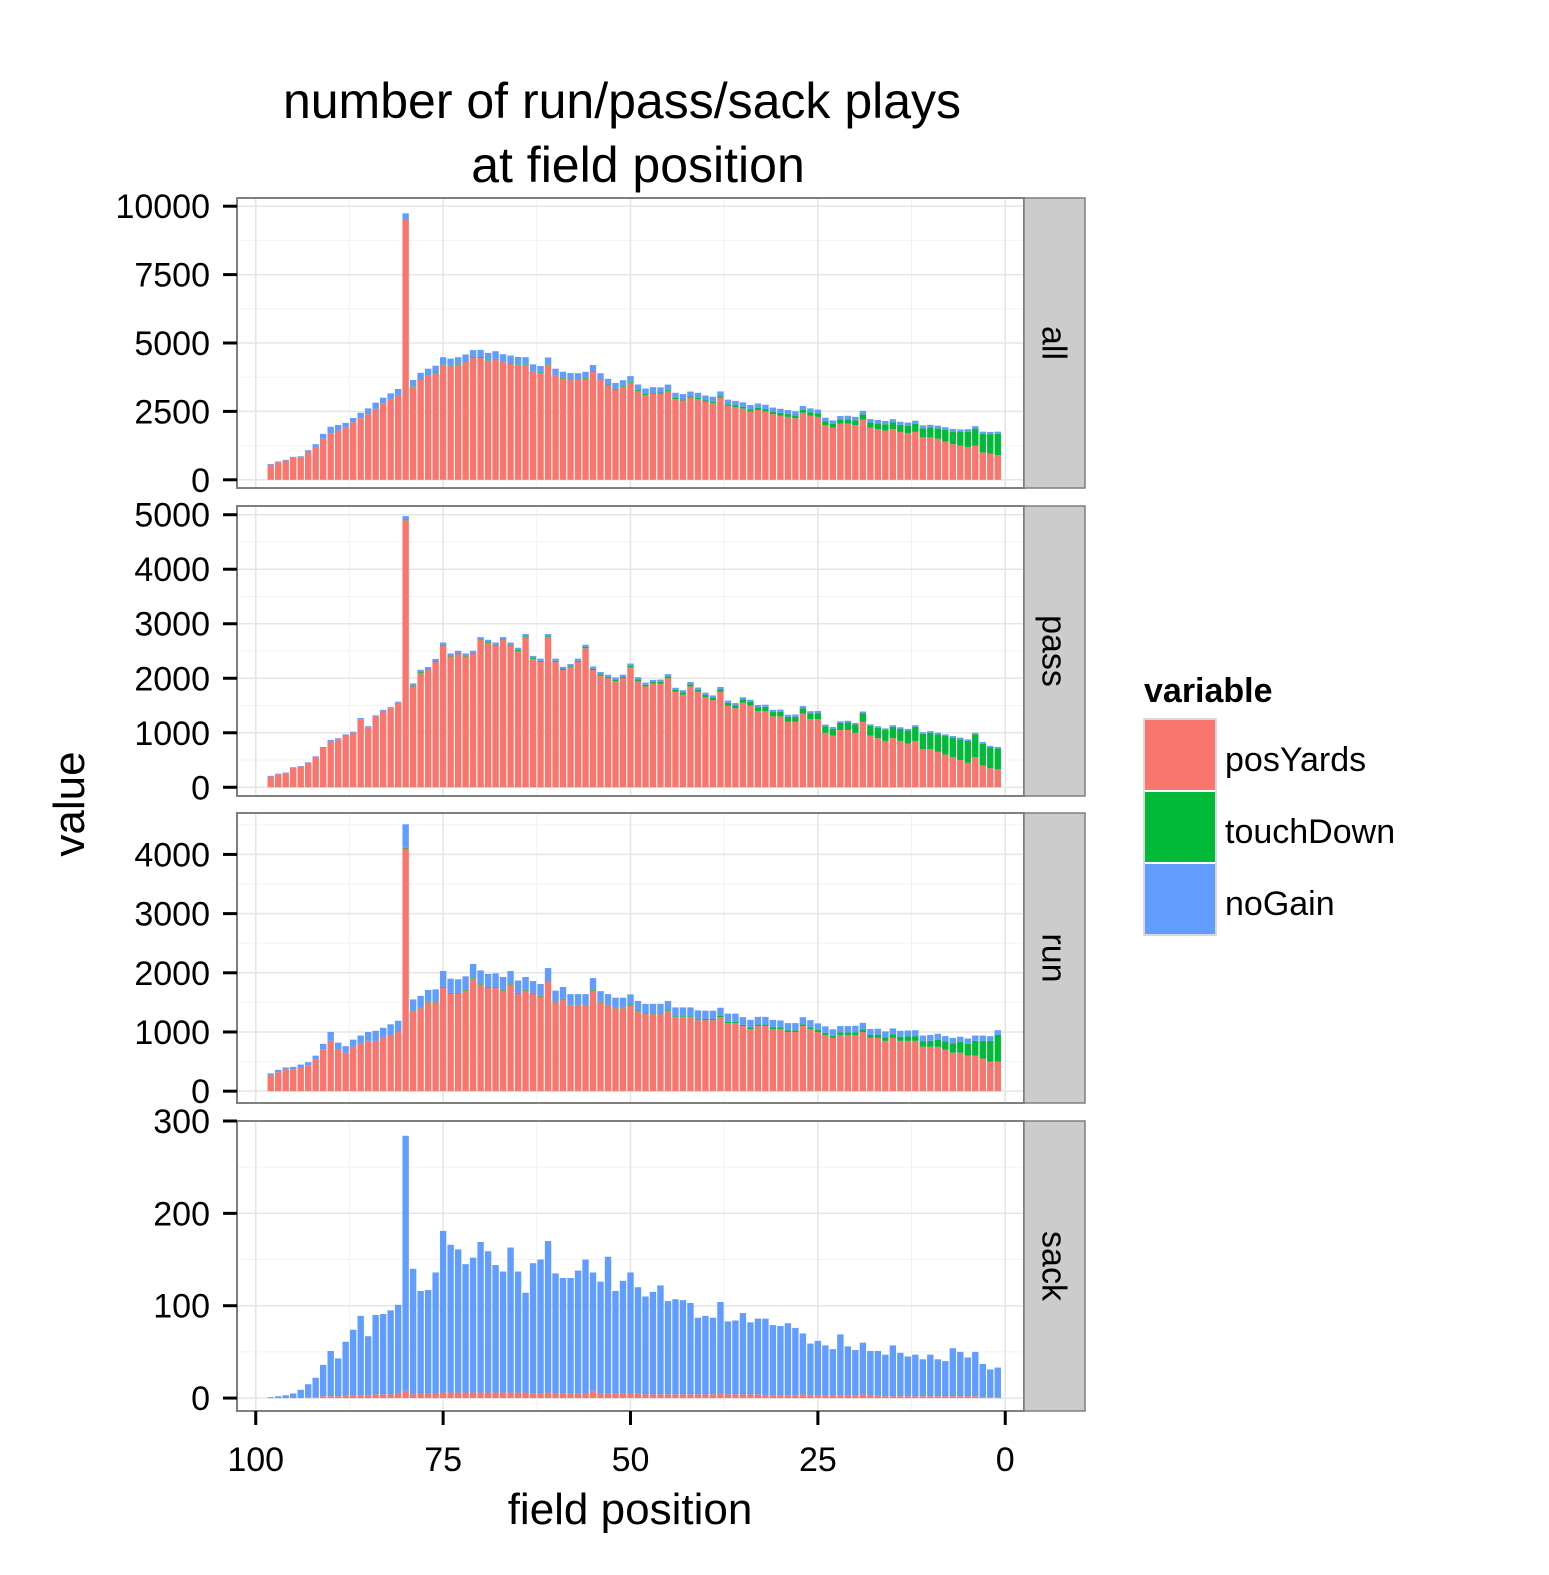 This screenshot has height=1575, width=1549. I want to click on y-tick-label: 5000, so click(172, 516).